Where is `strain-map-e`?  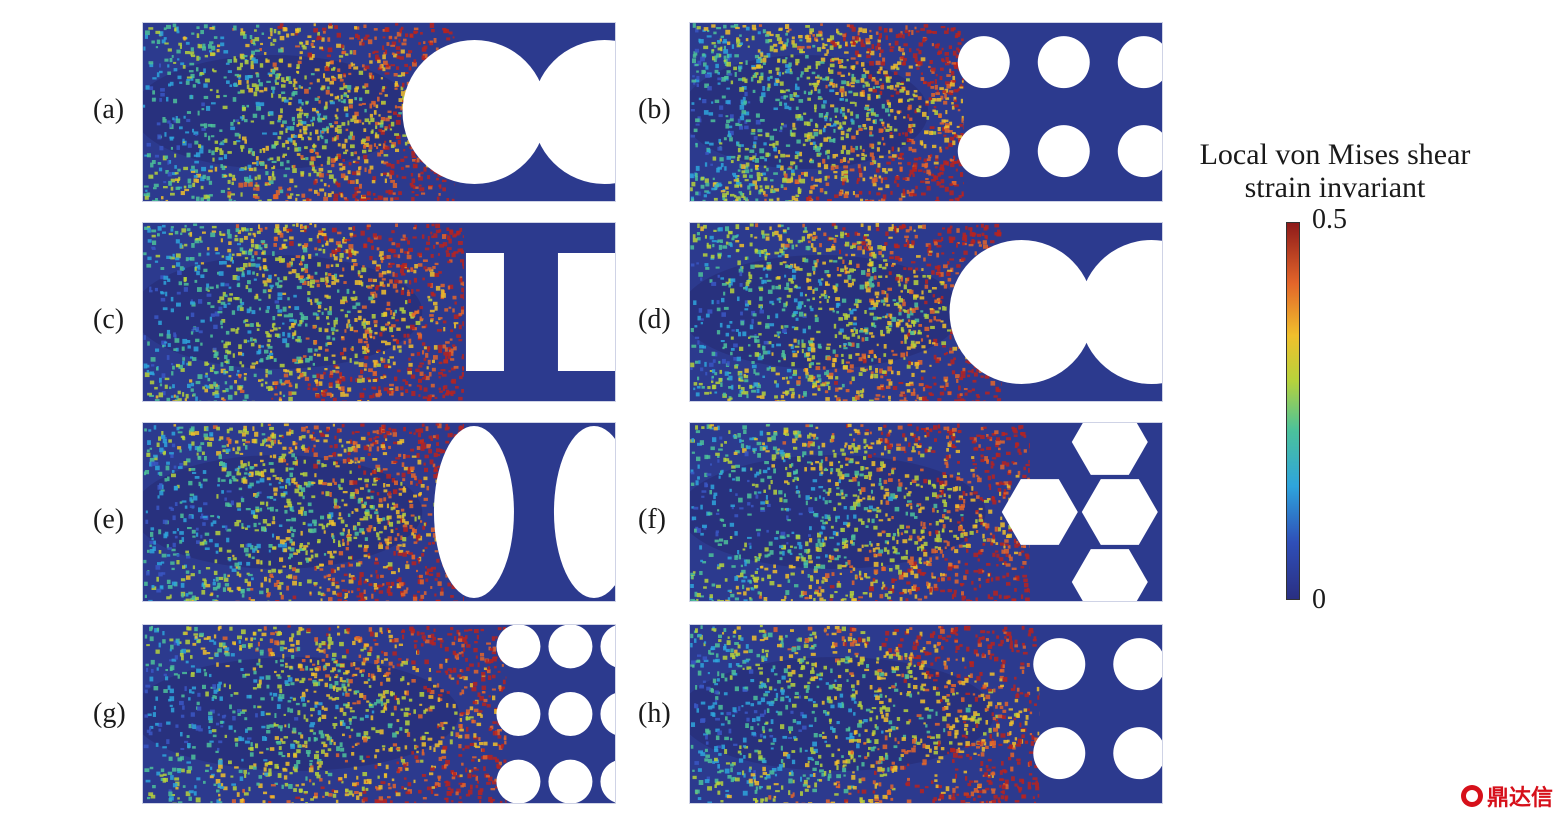
strain-map-e is located at coordinates (379, 512).